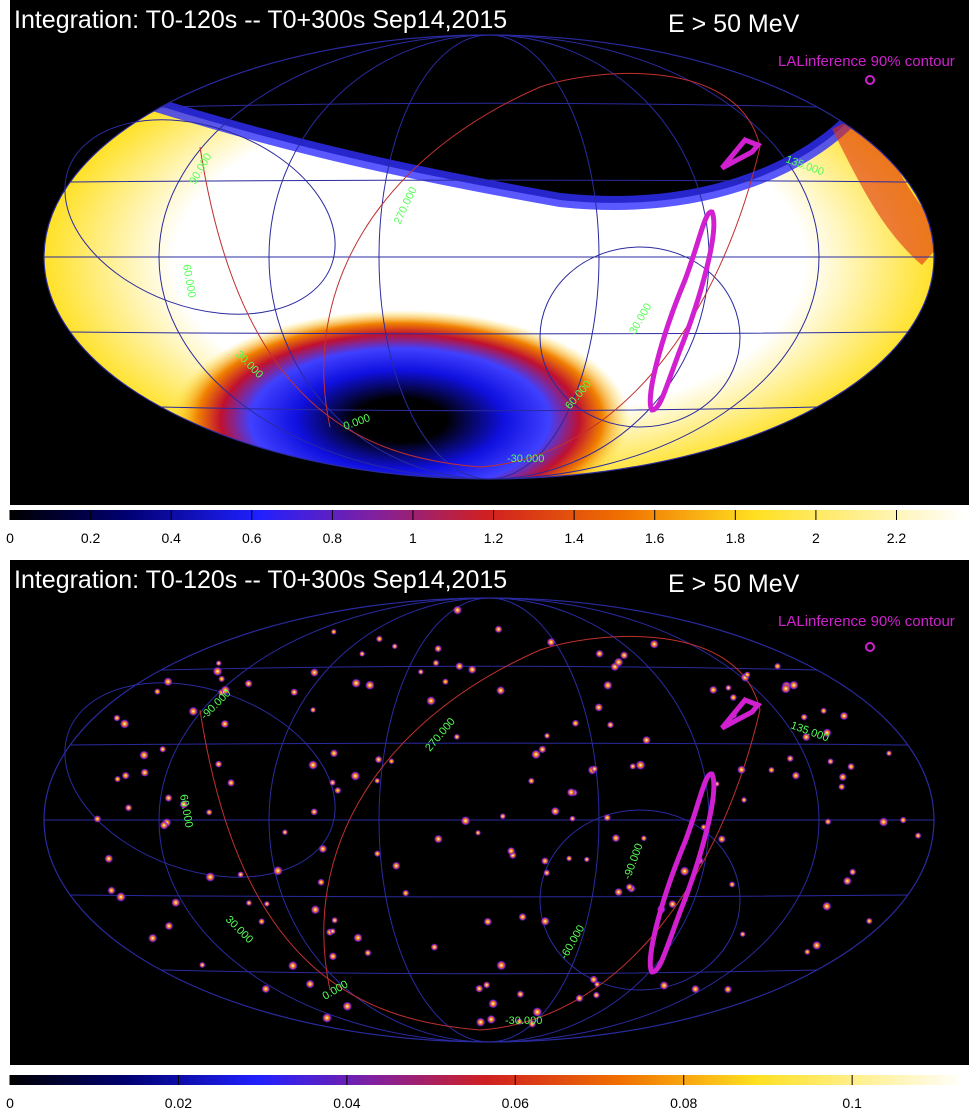  Describe the element at coordinates (10, 1103) in the screenshot. I see `tick-label: 0` at that location.